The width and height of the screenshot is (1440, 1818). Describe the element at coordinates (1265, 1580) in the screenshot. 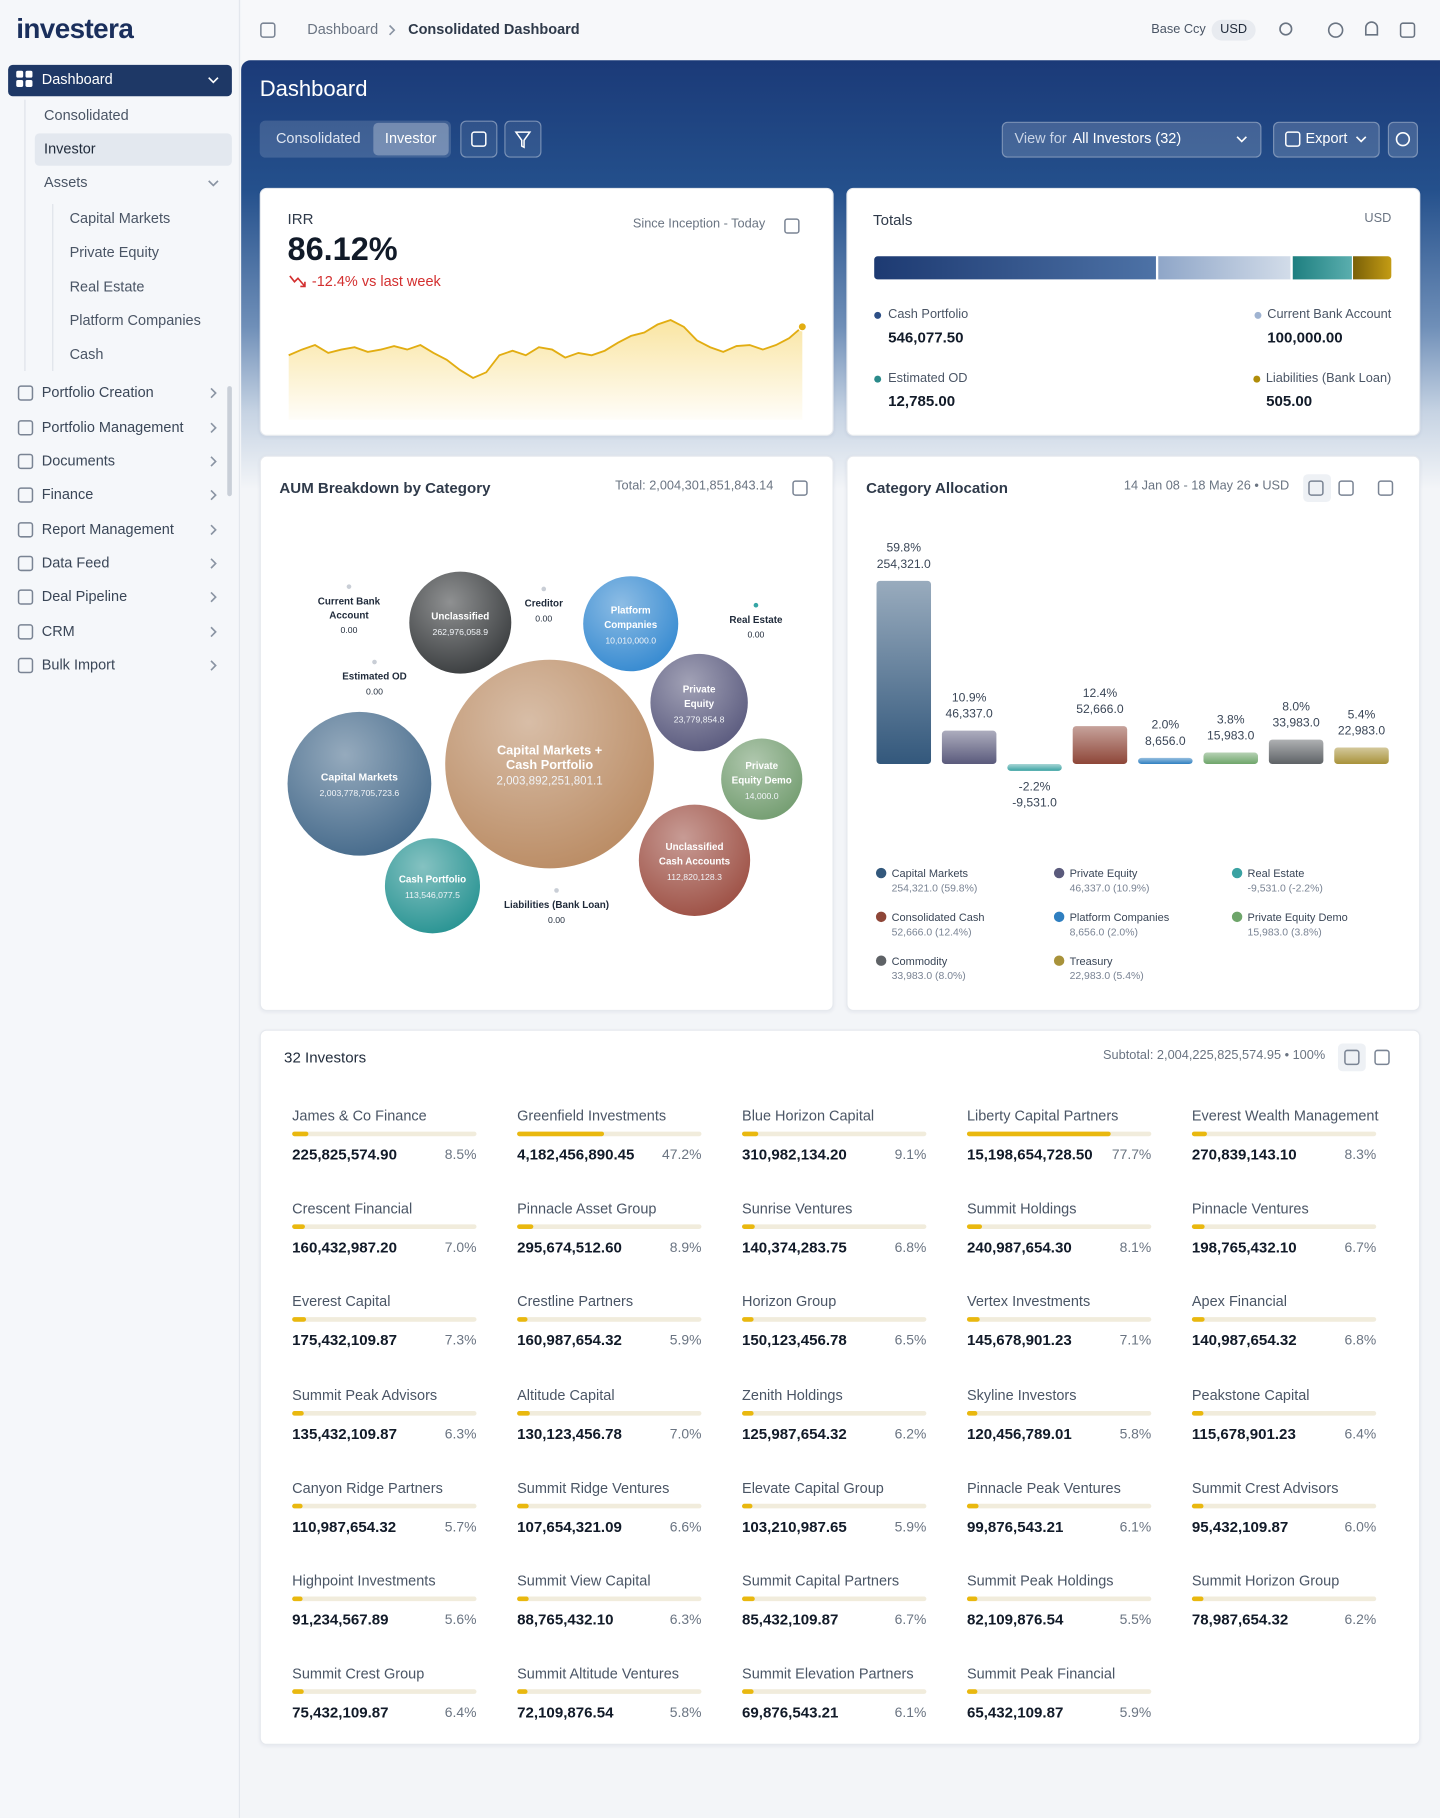

I see `investor-name: Summit Horizon Group` at that location.